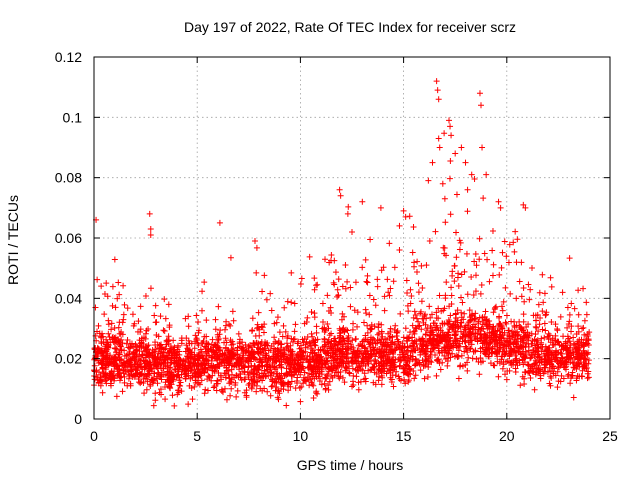  What do you see at coordinates (507, 436) in the screenshot?
I see `x-tick-label: 20` at bounding box center [507, 436].